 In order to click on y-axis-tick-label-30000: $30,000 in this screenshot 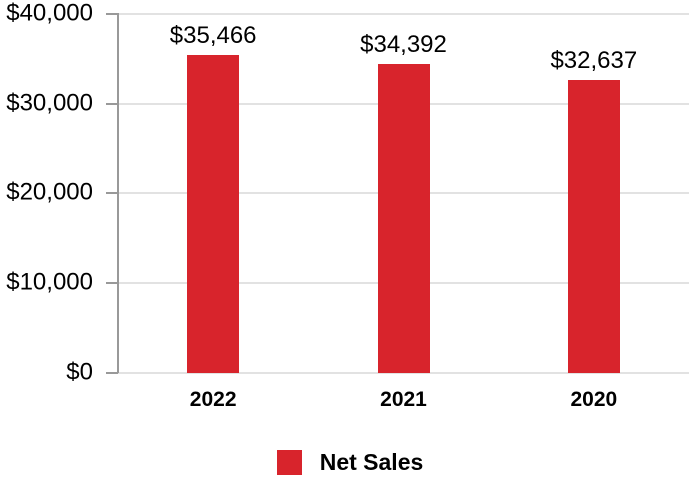, I will do `click(49, 103)`.